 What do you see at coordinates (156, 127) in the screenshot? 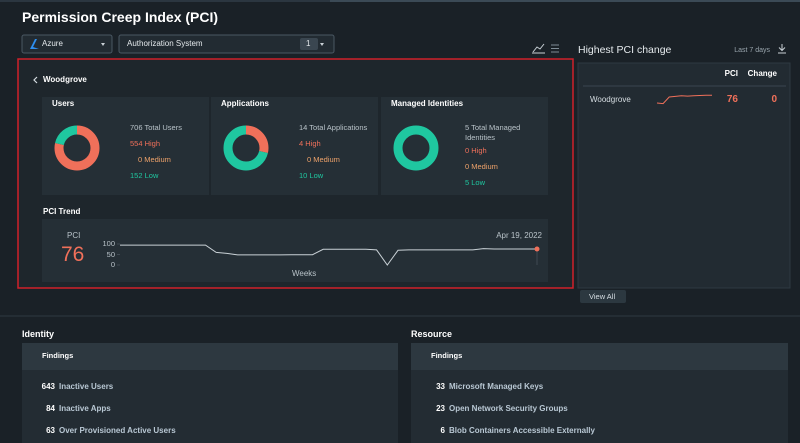
I see `total-label: 706 Total Users` at bounding box center [156, 127].